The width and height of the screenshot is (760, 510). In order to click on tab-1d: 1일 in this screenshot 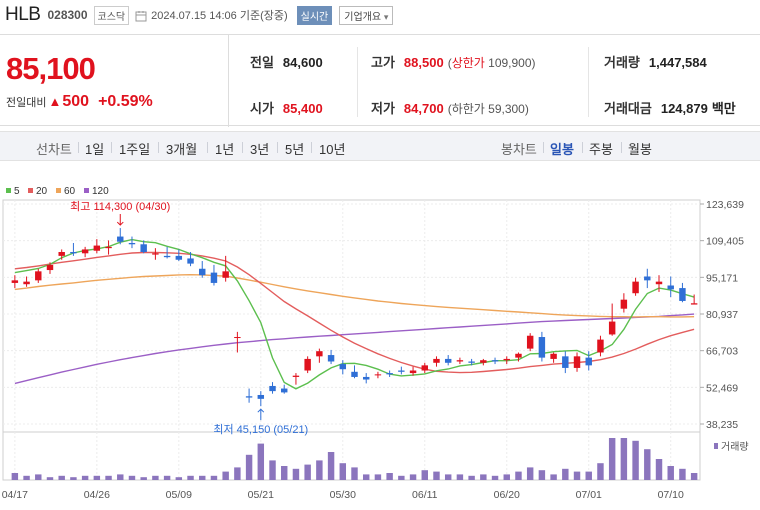, I will do `click(95, 149)`.